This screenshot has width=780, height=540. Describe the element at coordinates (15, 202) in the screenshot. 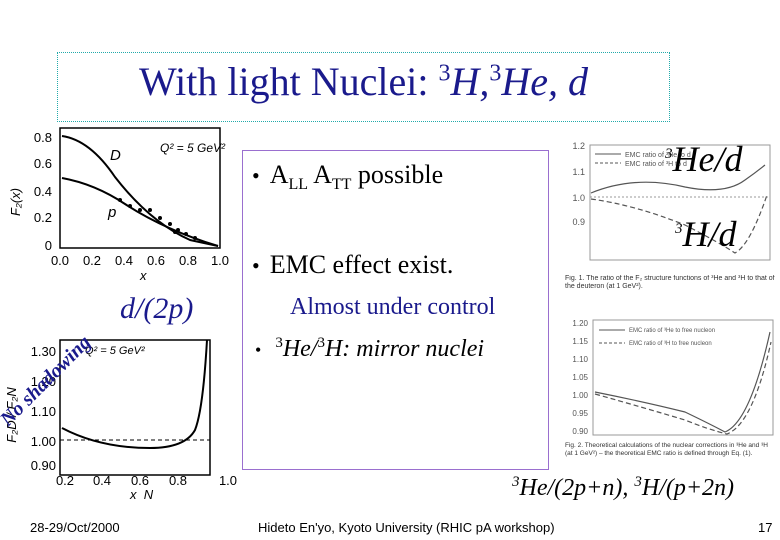

I see `plot1-ylabel: F₂(x)` at that location.